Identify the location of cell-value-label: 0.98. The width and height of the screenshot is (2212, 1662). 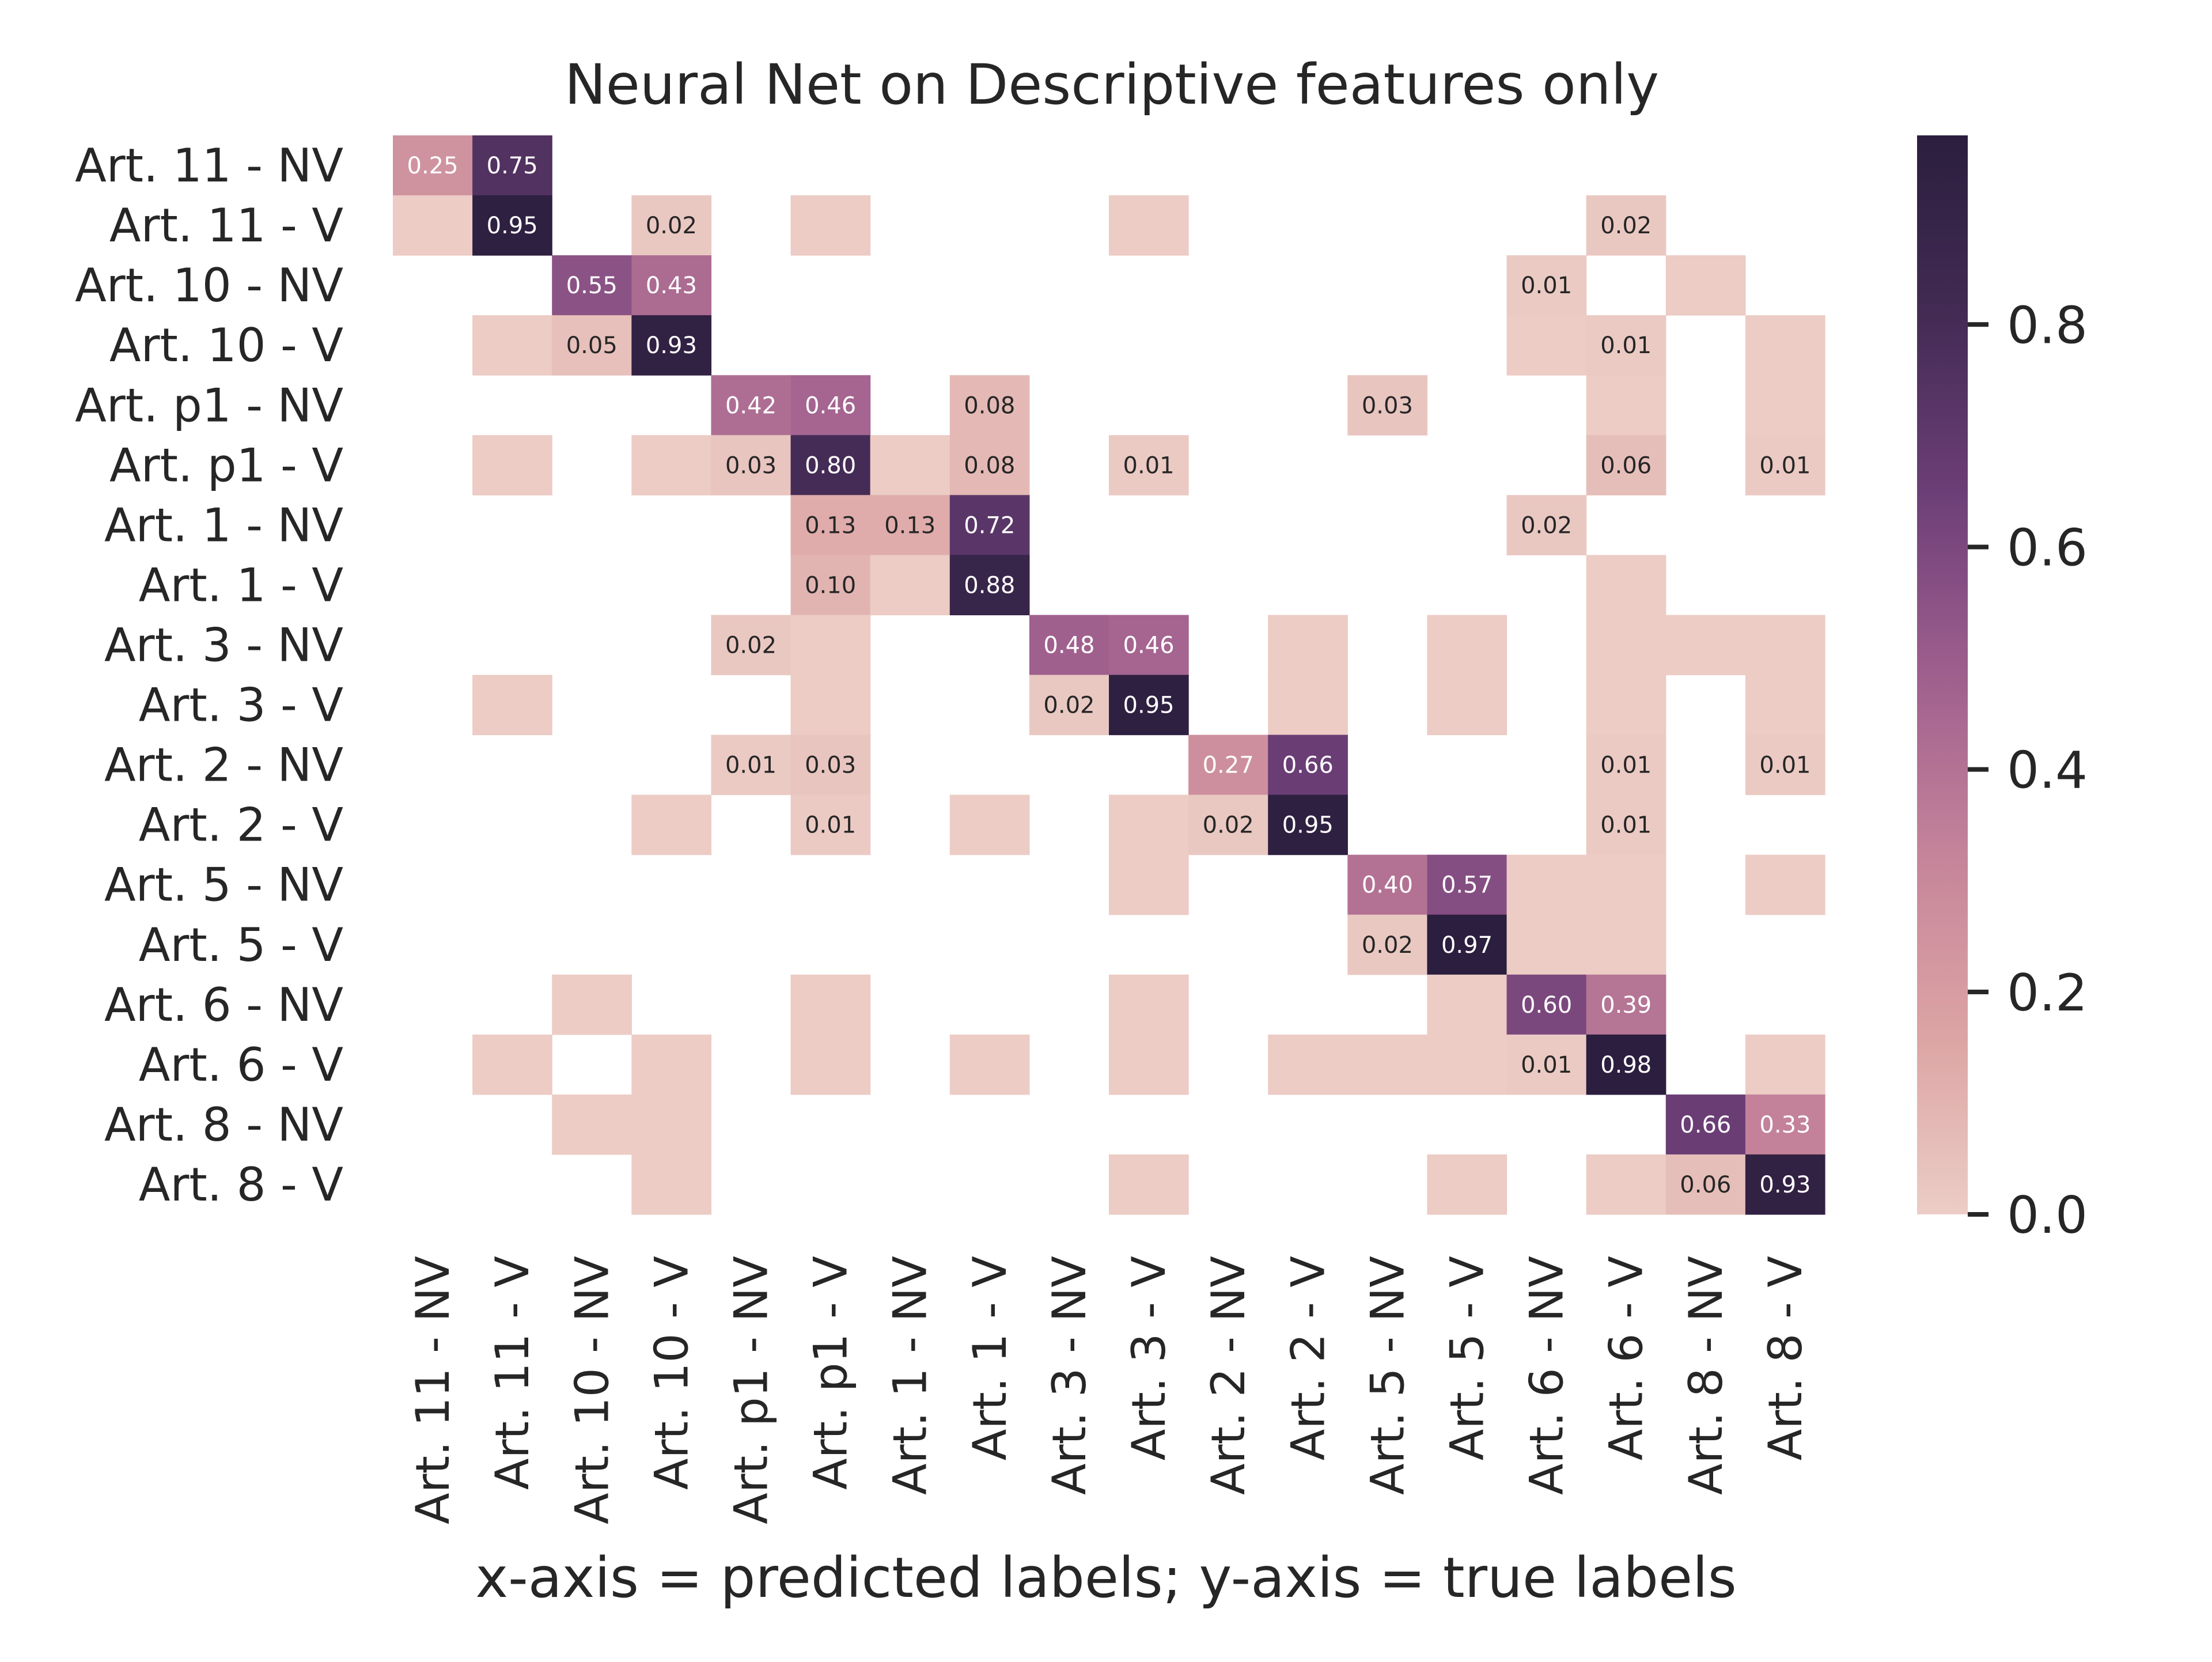
(1626, 1065).